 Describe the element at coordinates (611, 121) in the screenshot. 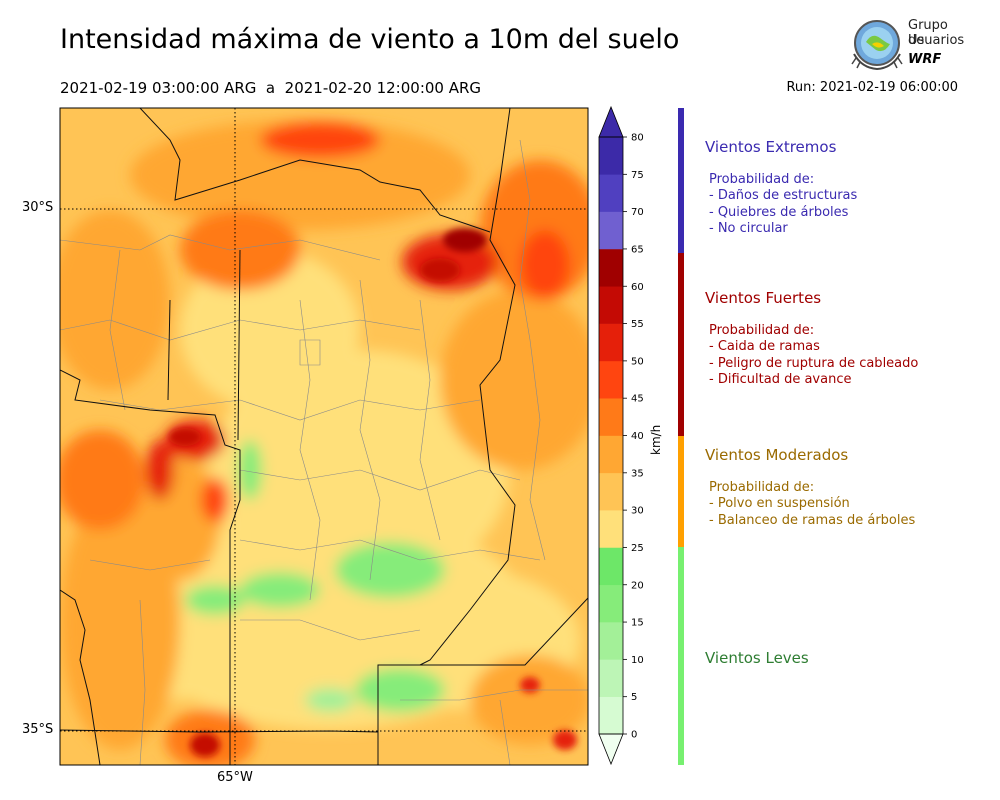

I see `colorbar-extension-high` at that location.